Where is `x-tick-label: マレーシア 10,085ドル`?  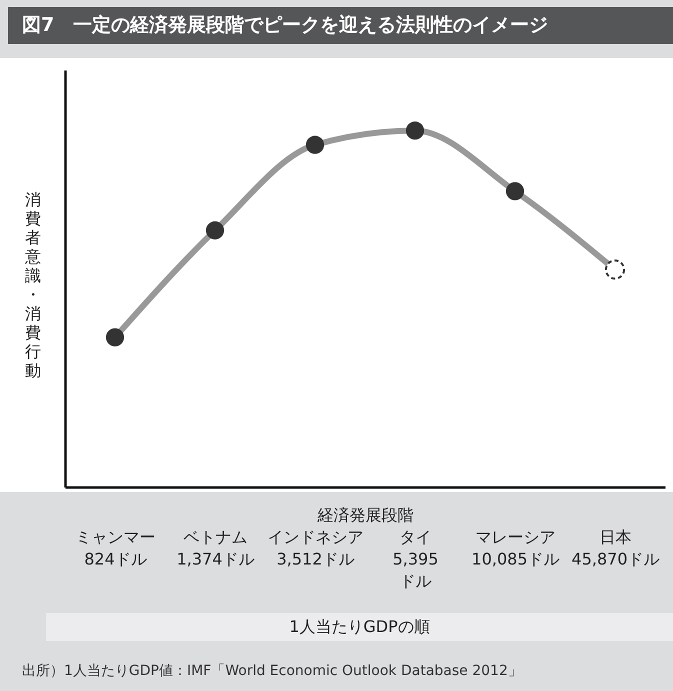
x-tick-label: マレーシア 10,085ドル is located at coordinates (516, 548).